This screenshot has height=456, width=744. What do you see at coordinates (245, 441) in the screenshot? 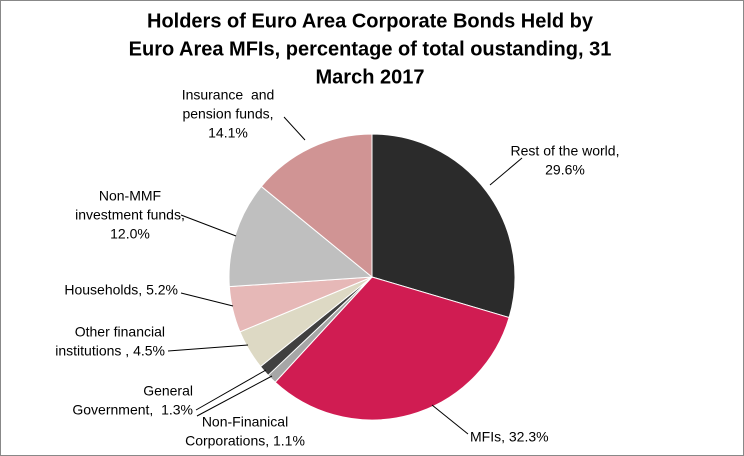
I see `slice-label: Corporations, 1.1%` at bounding box center [245, 441].